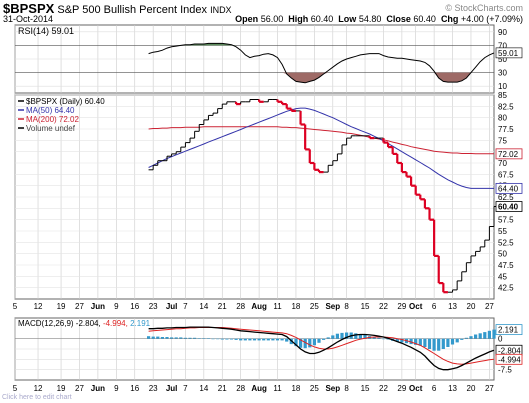 This screenshot has width=529, height=403. I want to click on price-legend-3: Volume undef, so click(51, 128).